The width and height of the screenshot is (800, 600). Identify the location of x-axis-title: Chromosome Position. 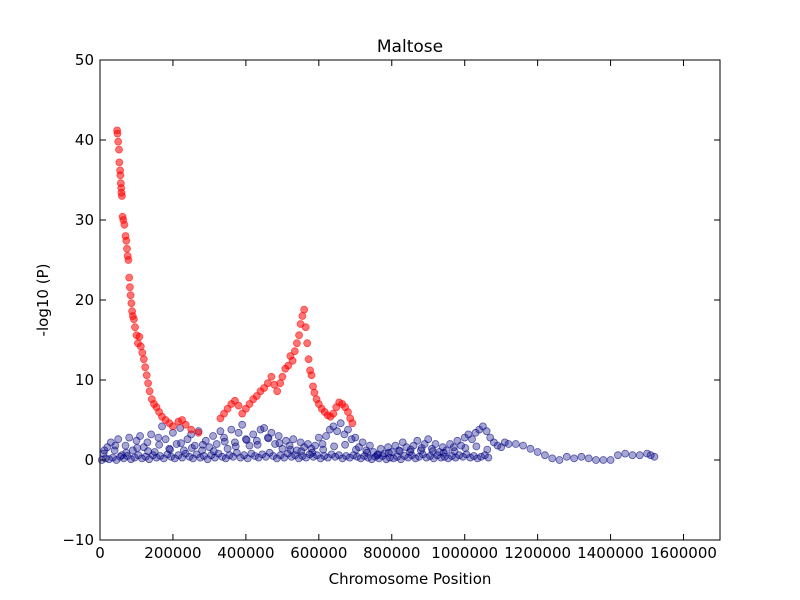
(410, 579).